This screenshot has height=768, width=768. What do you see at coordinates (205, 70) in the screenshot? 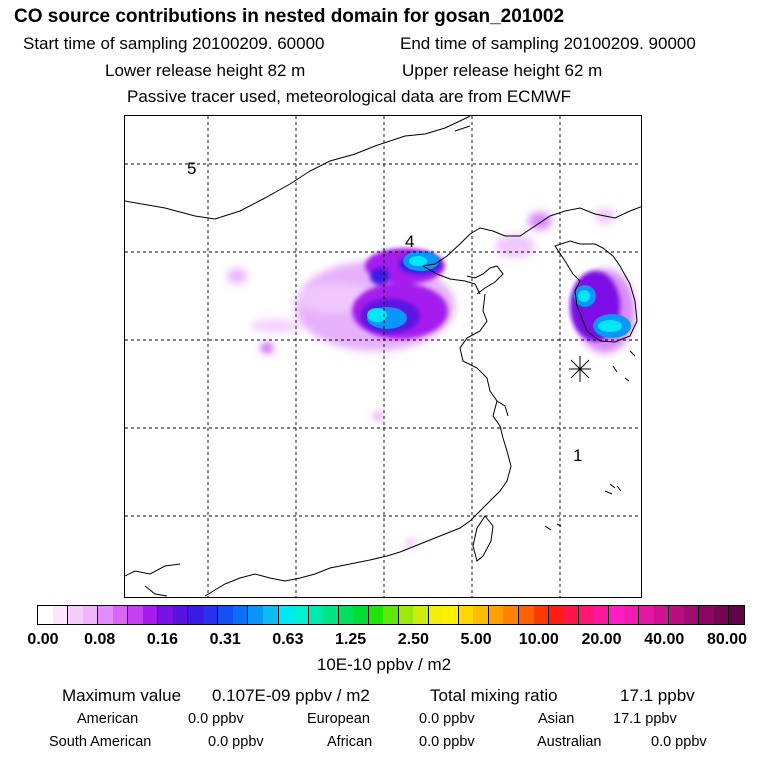
I see `lower-release-height: Lower release height 82 m` at bounding box center [205, 70].